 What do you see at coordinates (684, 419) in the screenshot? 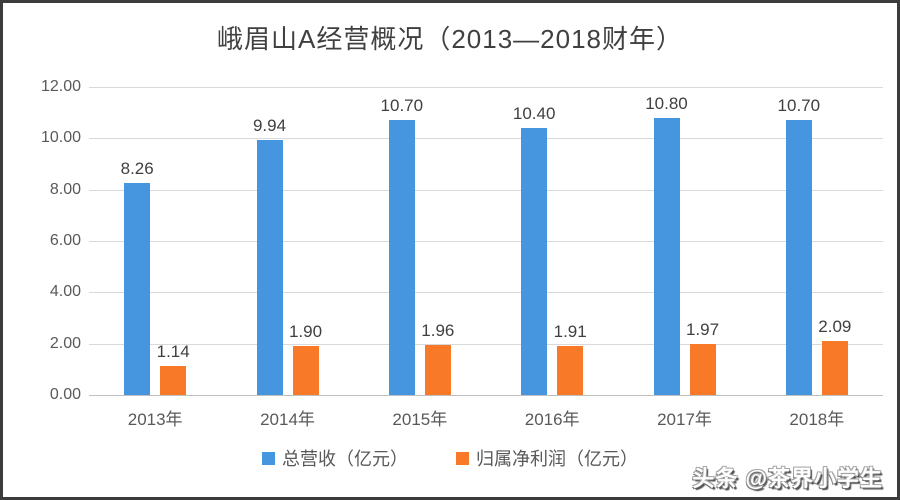
I see `x-axis-tick-label: 2017年` at bounding box center [684, 419].